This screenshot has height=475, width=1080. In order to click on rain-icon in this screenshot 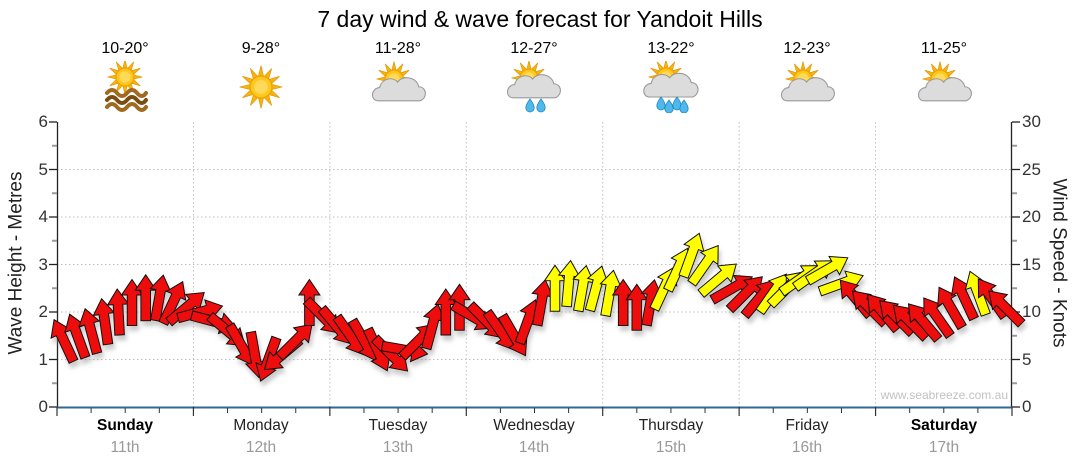, I will do `click(671, 87)`.